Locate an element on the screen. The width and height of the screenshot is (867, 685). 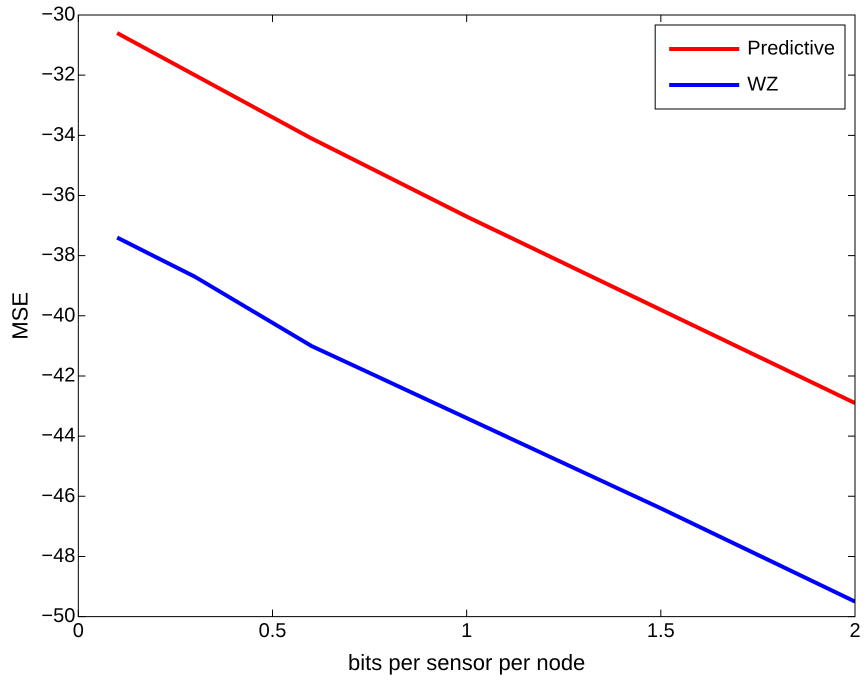
legend-label: WZ is located at coordinates (762, 85).